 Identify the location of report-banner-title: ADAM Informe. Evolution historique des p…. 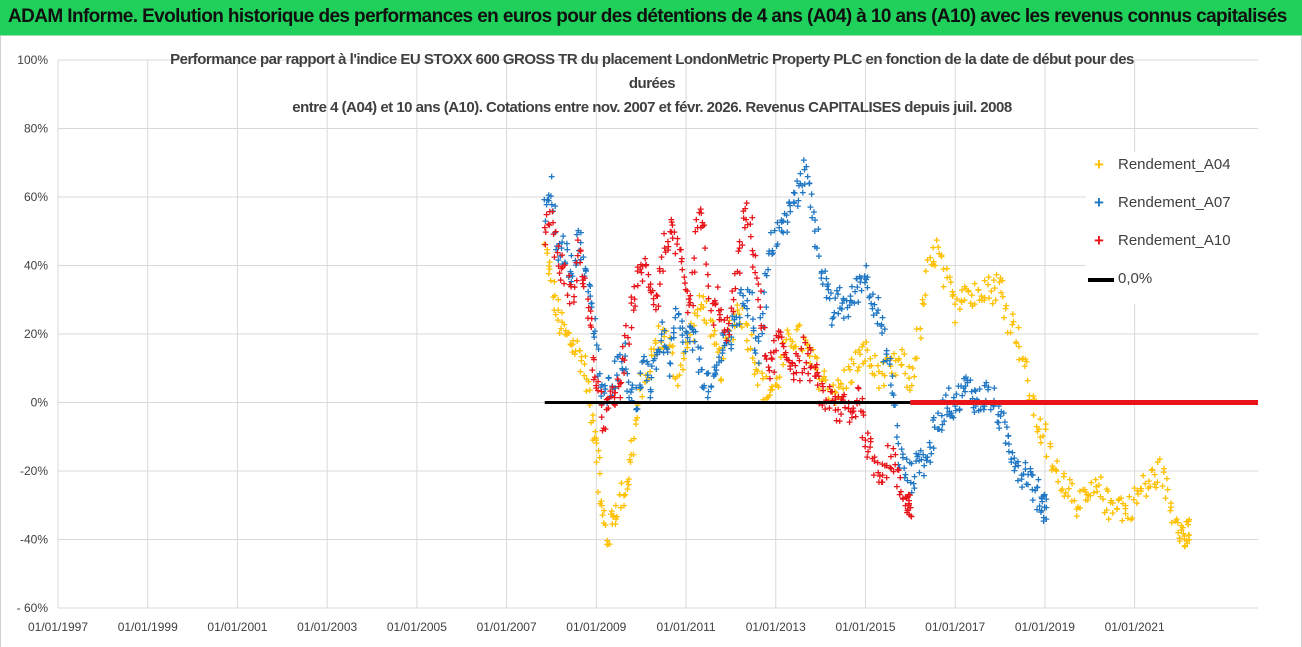
(647, 16).